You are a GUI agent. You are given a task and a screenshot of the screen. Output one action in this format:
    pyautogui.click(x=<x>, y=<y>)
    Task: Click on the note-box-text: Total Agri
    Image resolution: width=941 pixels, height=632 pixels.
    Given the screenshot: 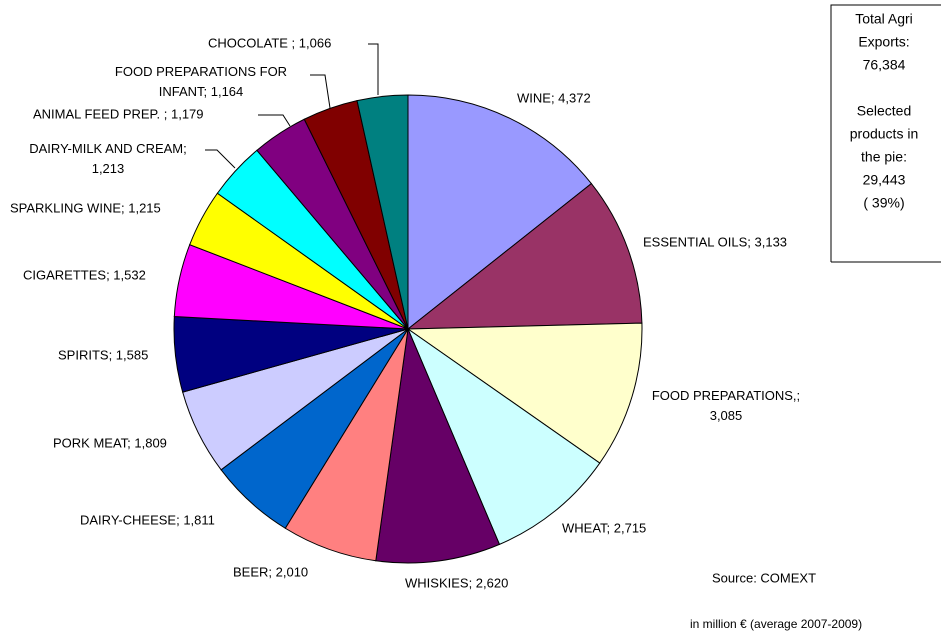 What is the action you would take?
    pyautogui.click(x=884, y=19)
    